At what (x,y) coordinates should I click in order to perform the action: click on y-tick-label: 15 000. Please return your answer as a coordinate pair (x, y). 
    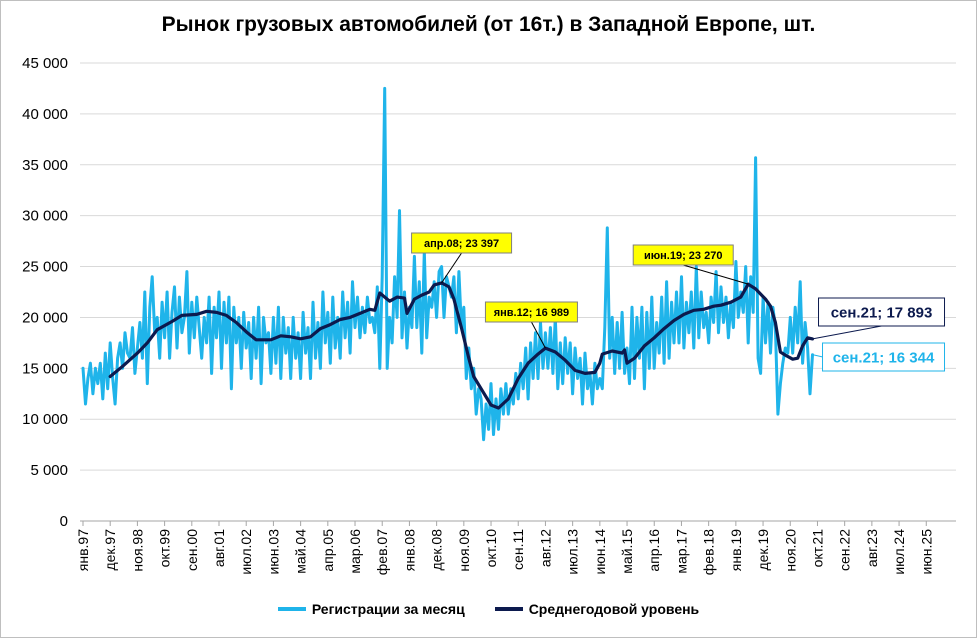
    Looking at the image, I should click on (45, 368).